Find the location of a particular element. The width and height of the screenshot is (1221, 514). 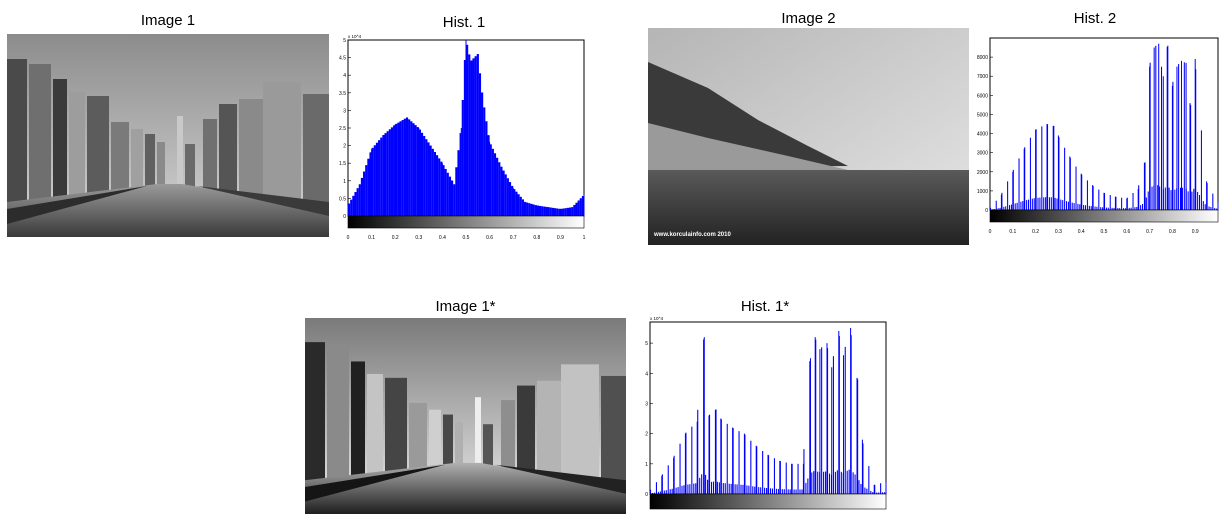

y-tick-label: 4000 is located at coordinates (982, 135).